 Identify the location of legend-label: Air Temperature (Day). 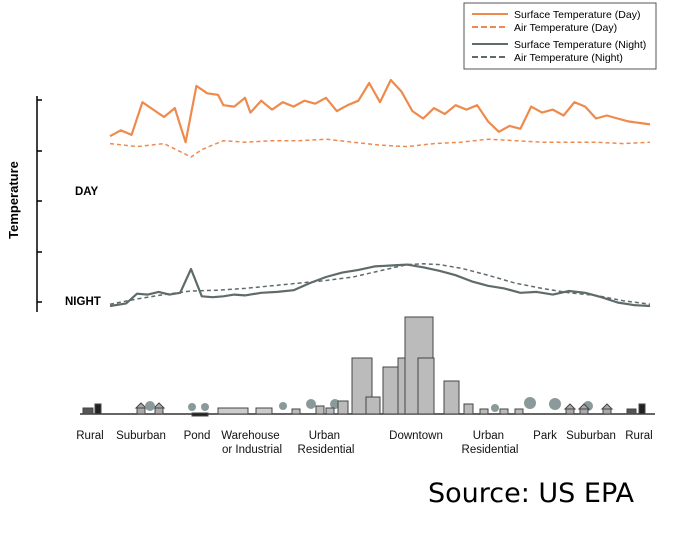
(565, 28).